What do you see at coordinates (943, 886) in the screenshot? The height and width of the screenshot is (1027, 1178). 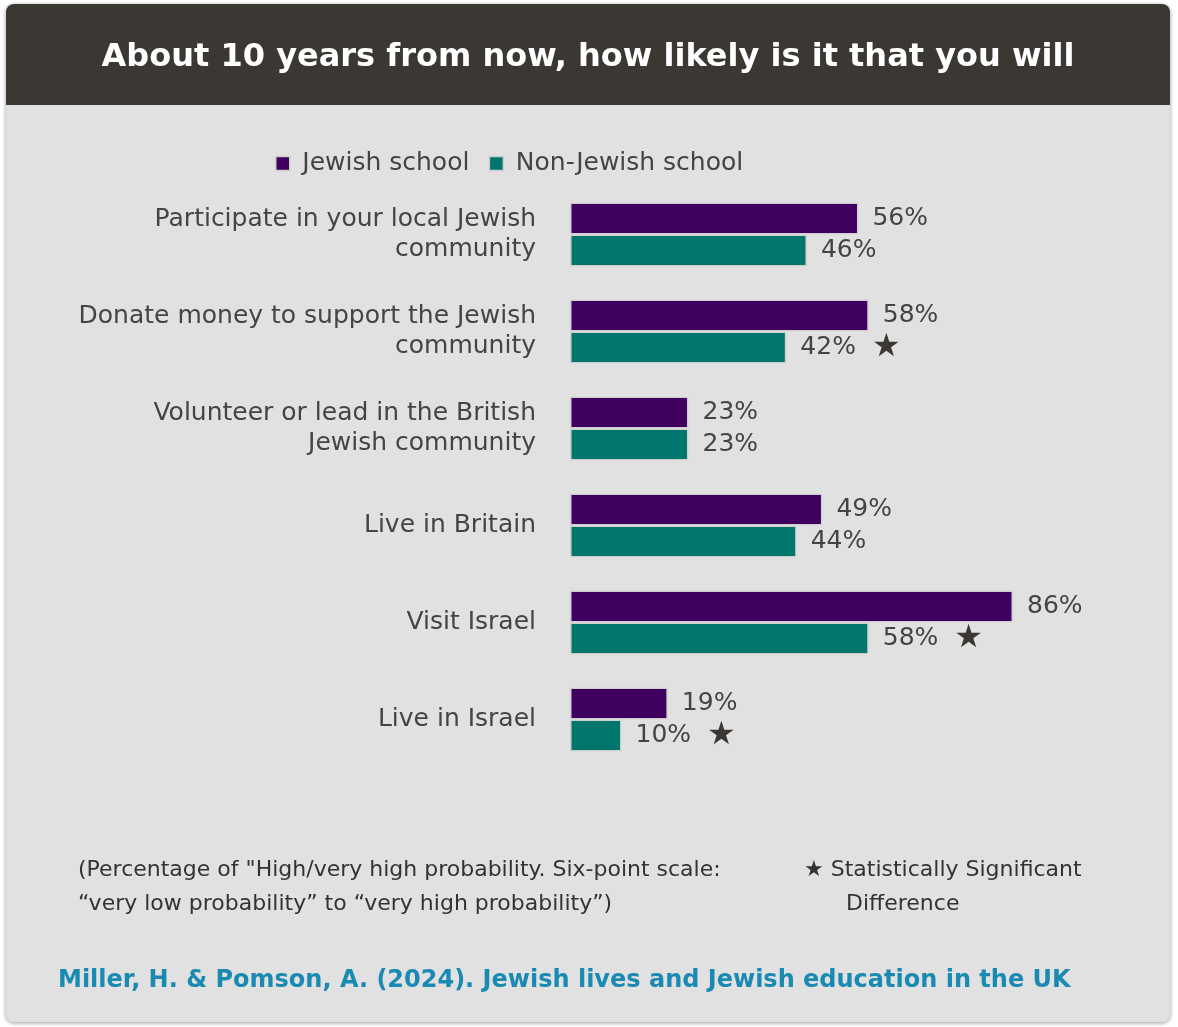 I see `text: ★ Statistically Significant Difference` at bounding box center [943, 886].